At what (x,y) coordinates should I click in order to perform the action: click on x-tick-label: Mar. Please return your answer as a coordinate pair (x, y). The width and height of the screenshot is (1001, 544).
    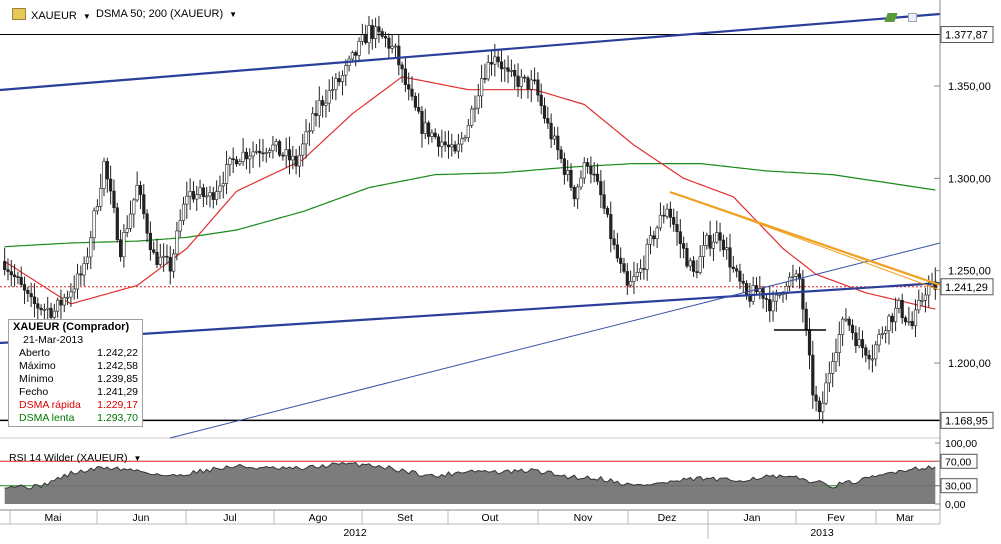
    Looking at the image, I should click on (905, 518).